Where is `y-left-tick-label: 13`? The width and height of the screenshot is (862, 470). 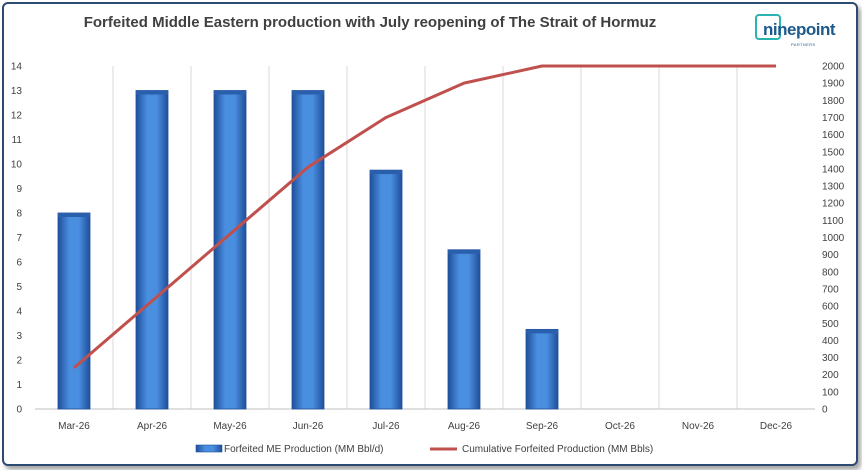 y-left-tick-label: 13 is located at coordinates (17, 91).